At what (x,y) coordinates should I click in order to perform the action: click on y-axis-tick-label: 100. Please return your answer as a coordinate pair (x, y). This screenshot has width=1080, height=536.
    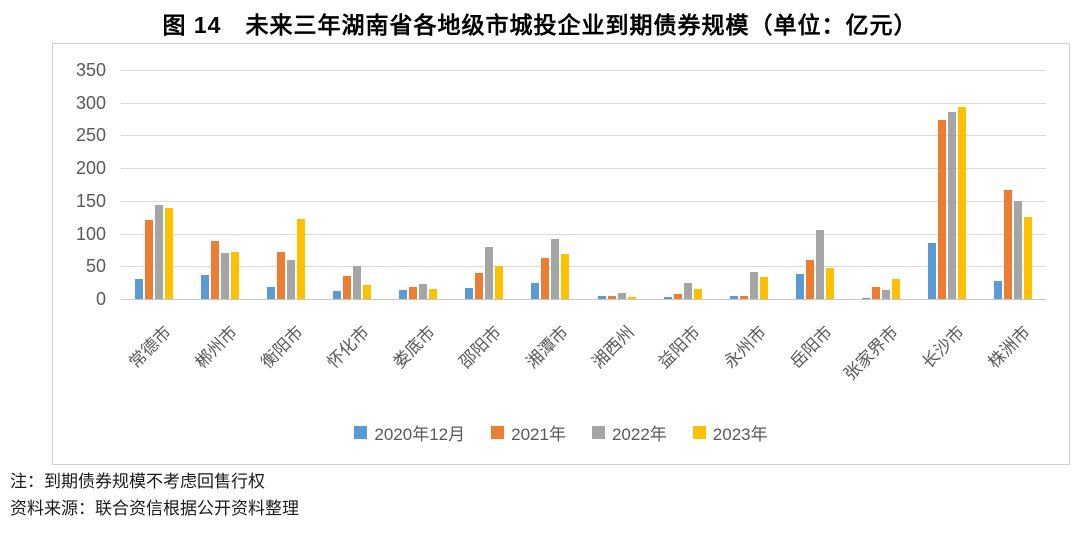
    Looking at the image, I should click on (90, 233).